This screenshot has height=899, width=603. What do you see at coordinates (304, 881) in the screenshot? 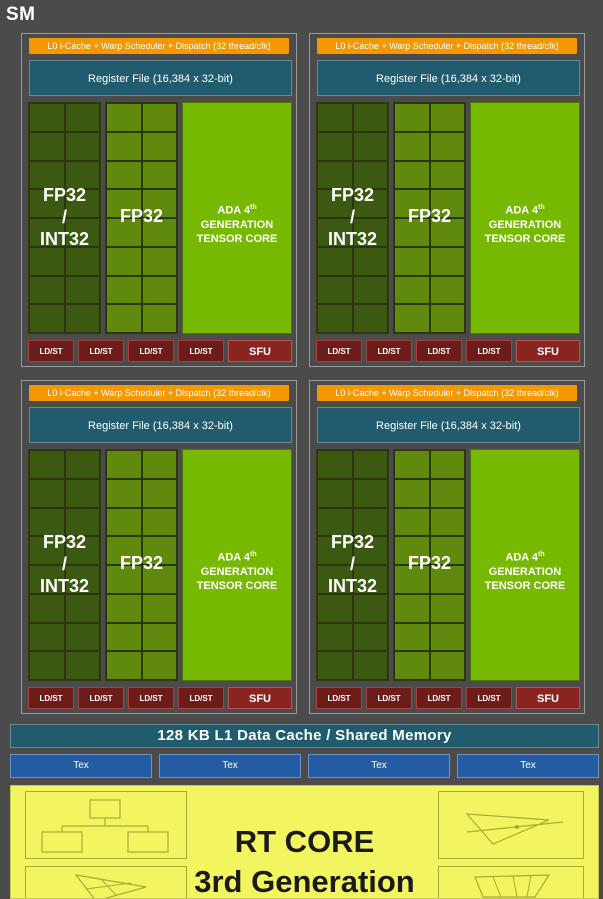
I see `rt-core-generation: 3rd Generation` at bounding box center [304, 881].